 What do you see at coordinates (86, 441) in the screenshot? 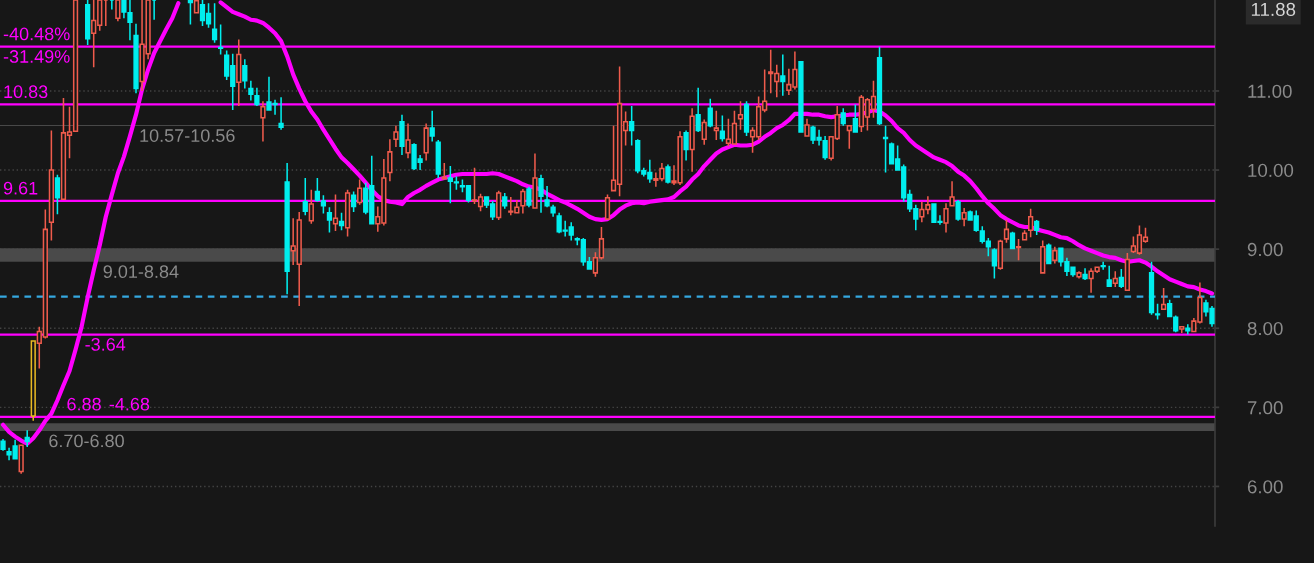
I see `band-label: 6.70-6.80` at bounding box center [86, 441].